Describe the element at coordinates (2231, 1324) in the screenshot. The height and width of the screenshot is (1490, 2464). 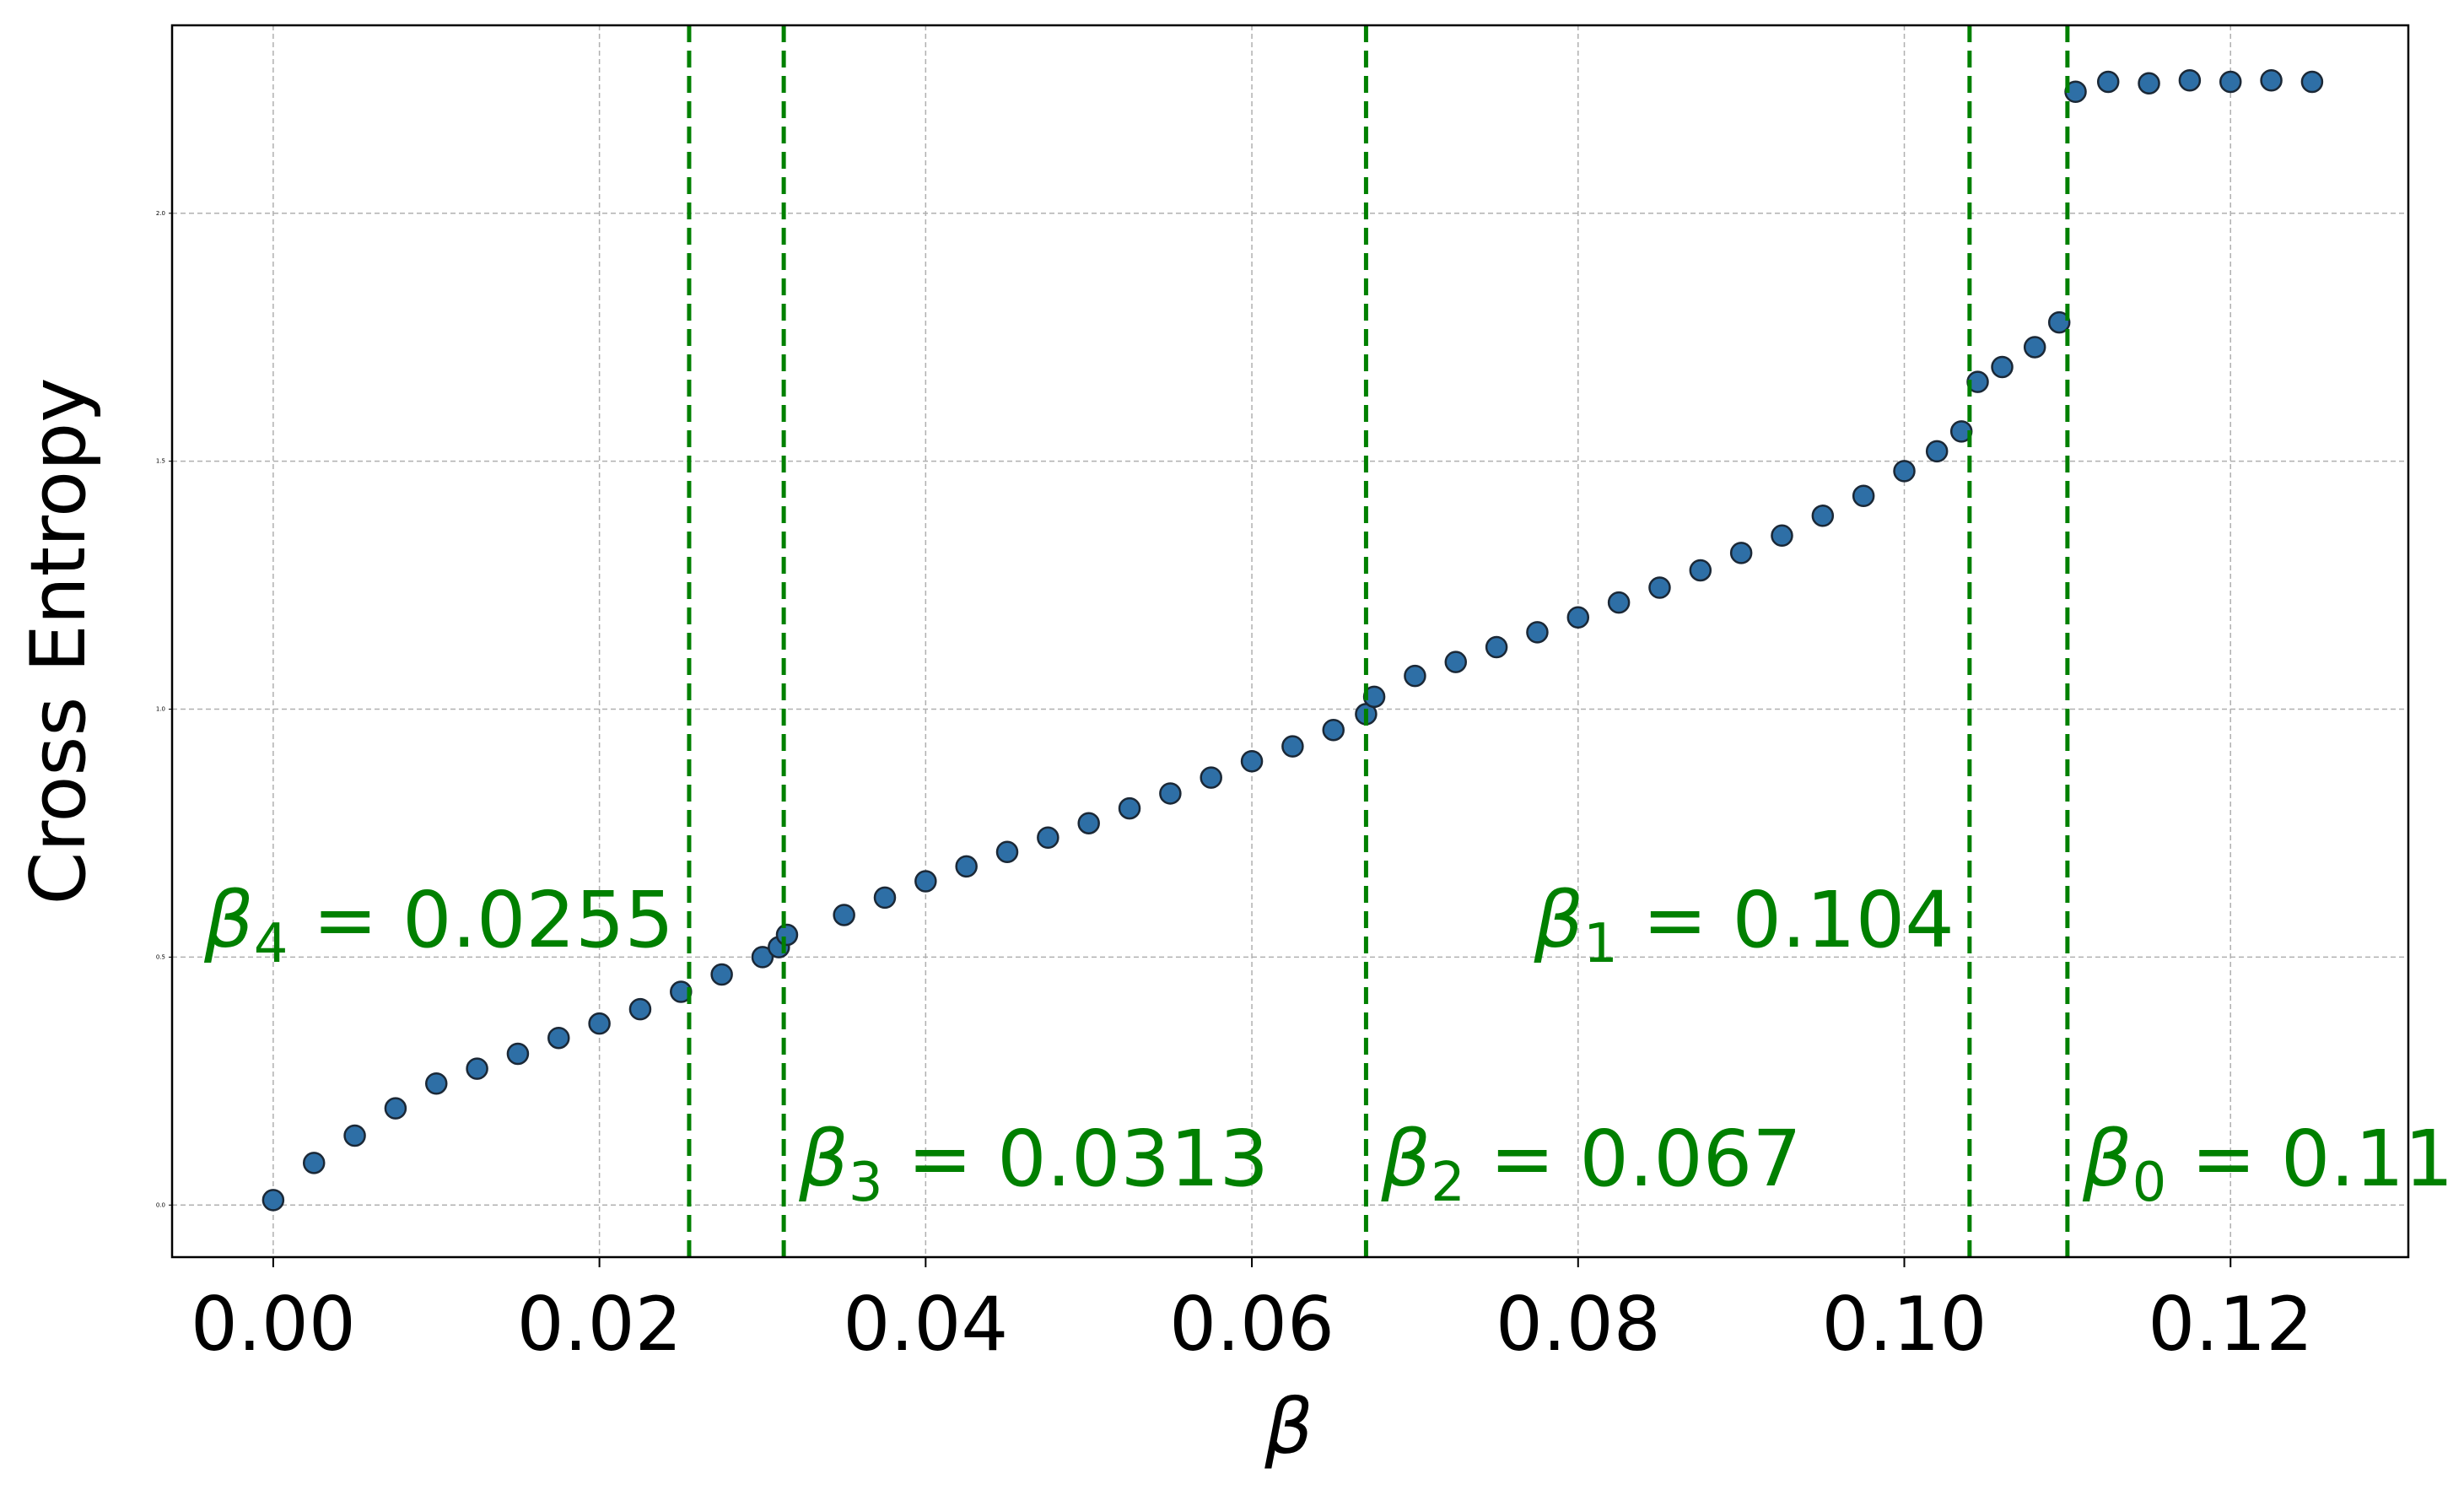
I see `x-tick-label: 0.12` at that location.